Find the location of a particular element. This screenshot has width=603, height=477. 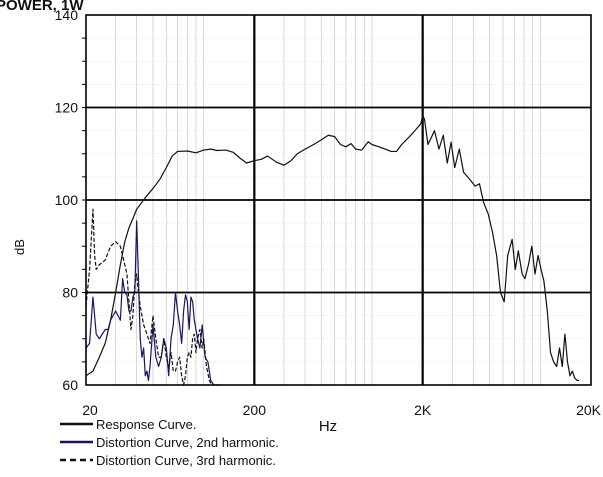

y-tick-label: 80 is located at coordinates (70, 293).